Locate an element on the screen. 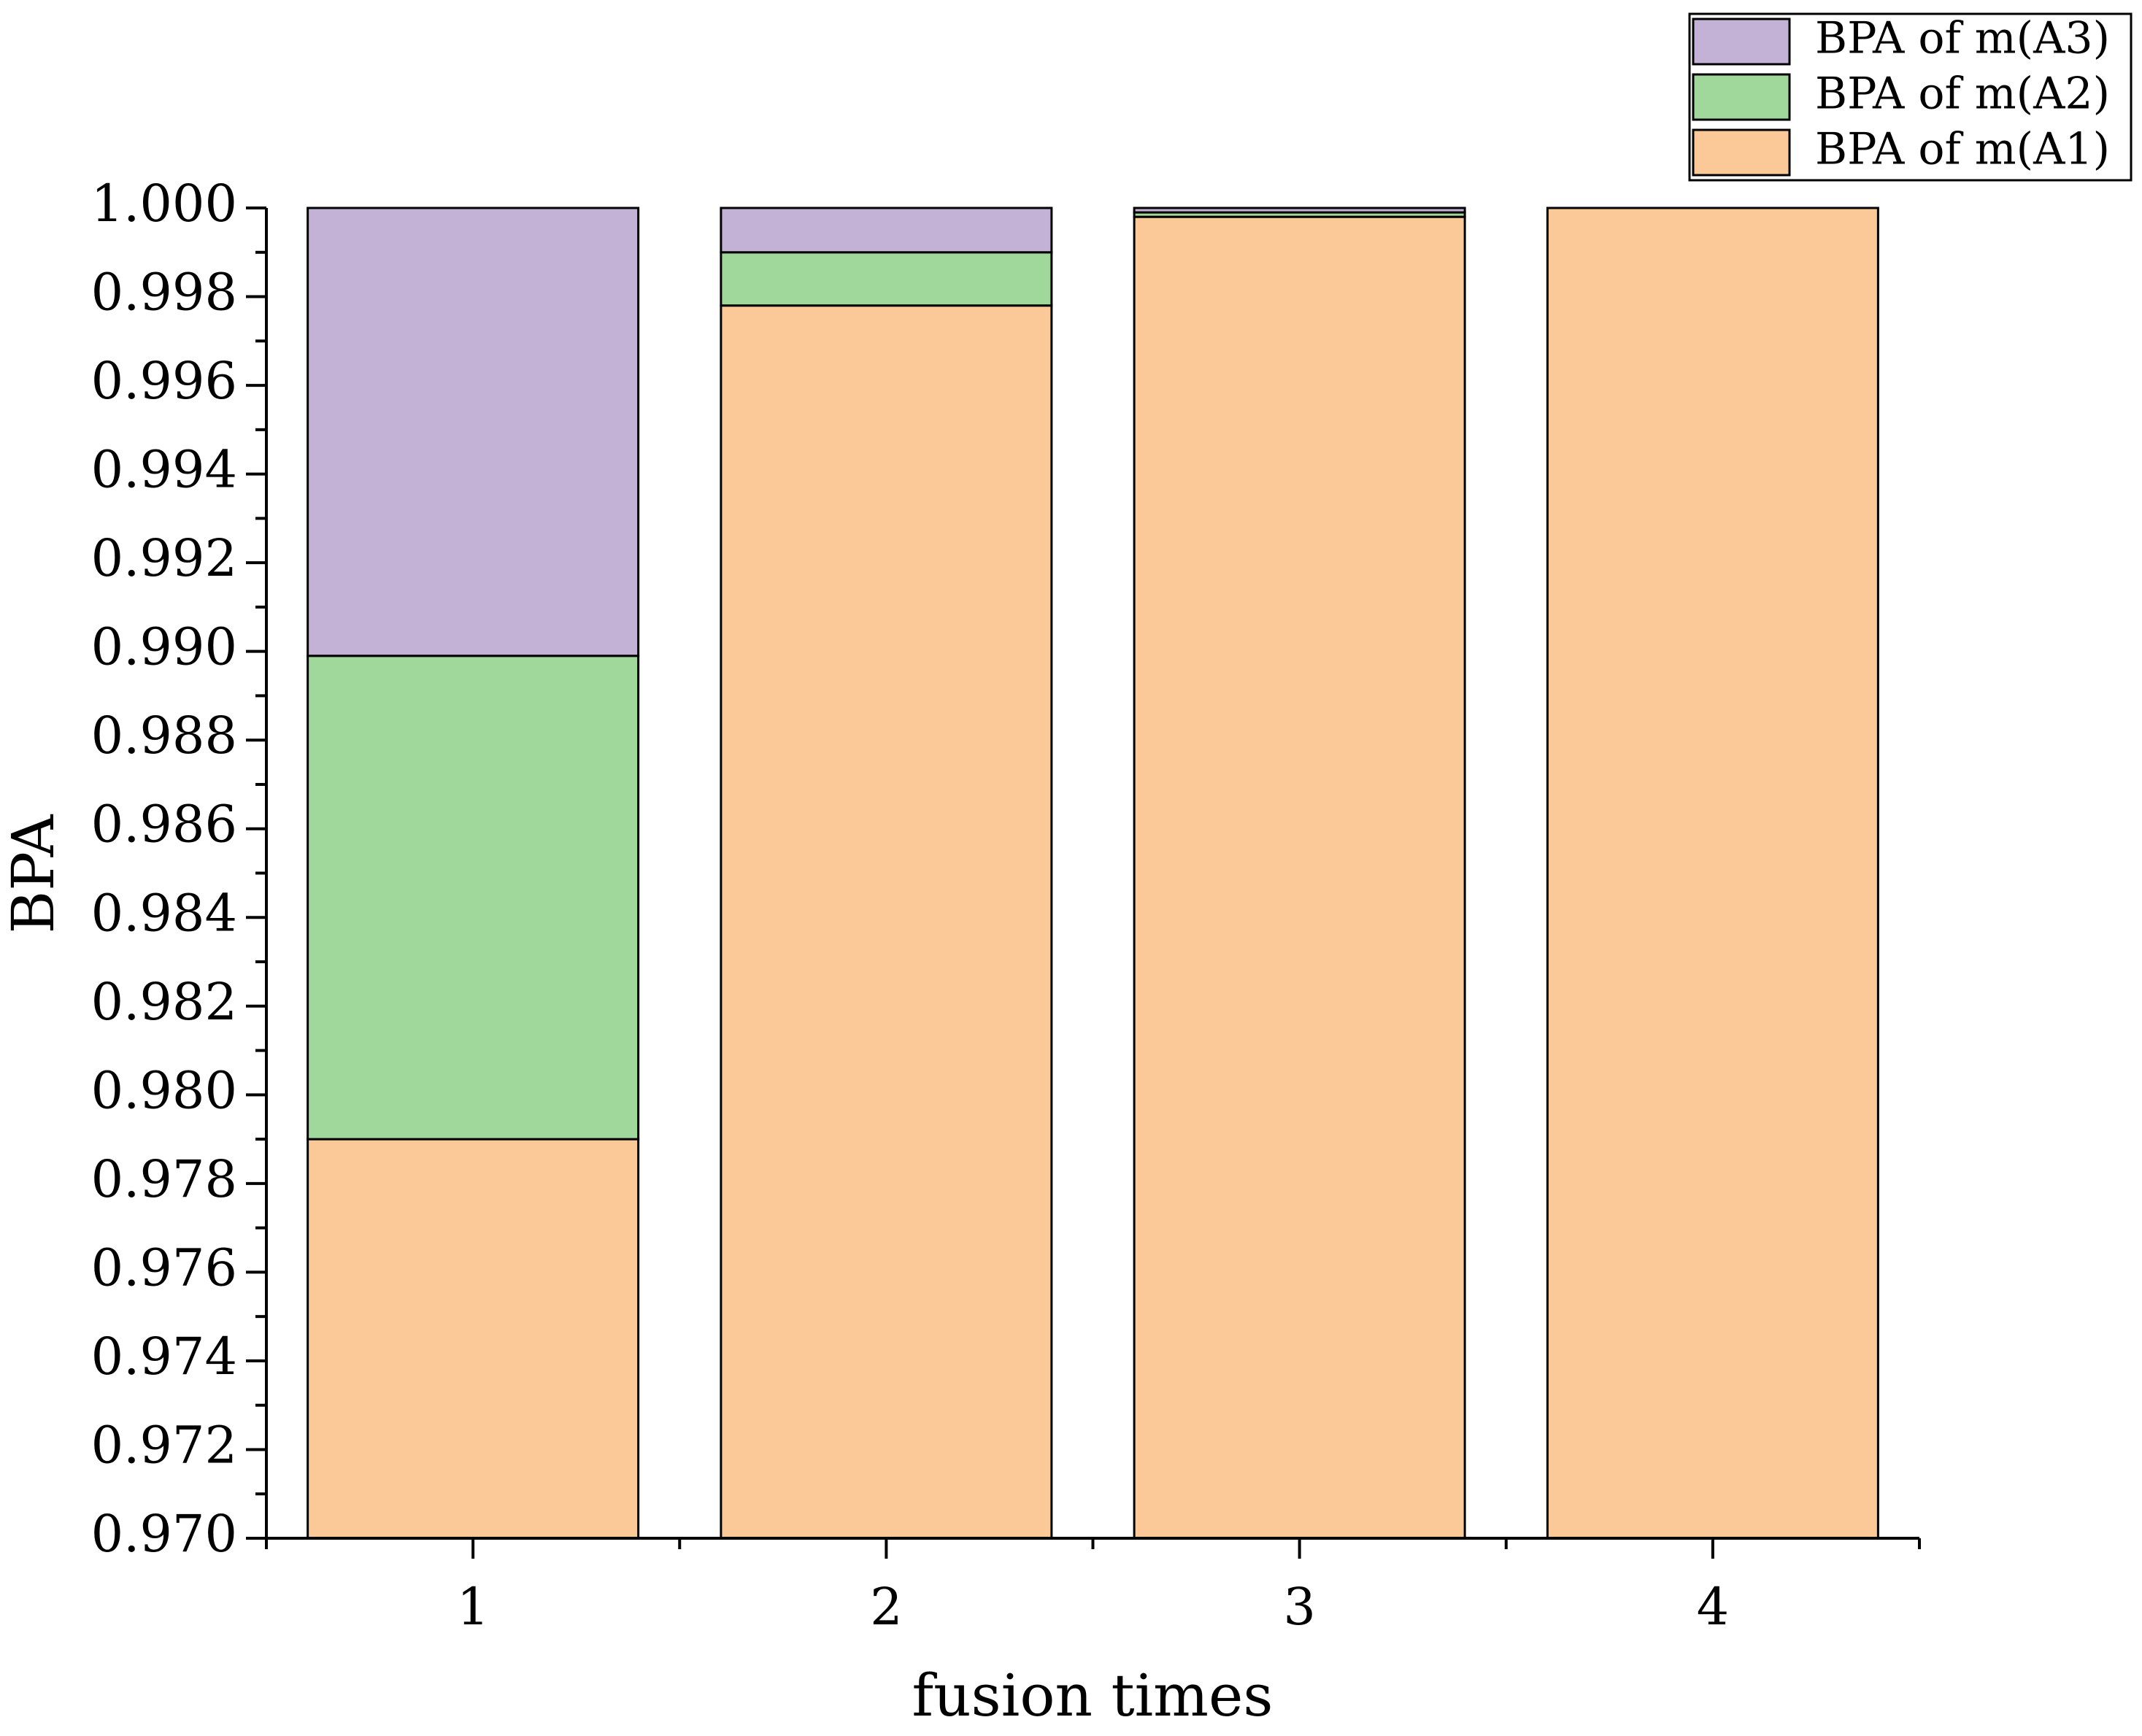 This screenshot has height=1736, width=2142. y-tick-label: 0.984 is located at coordinates (164, 913).